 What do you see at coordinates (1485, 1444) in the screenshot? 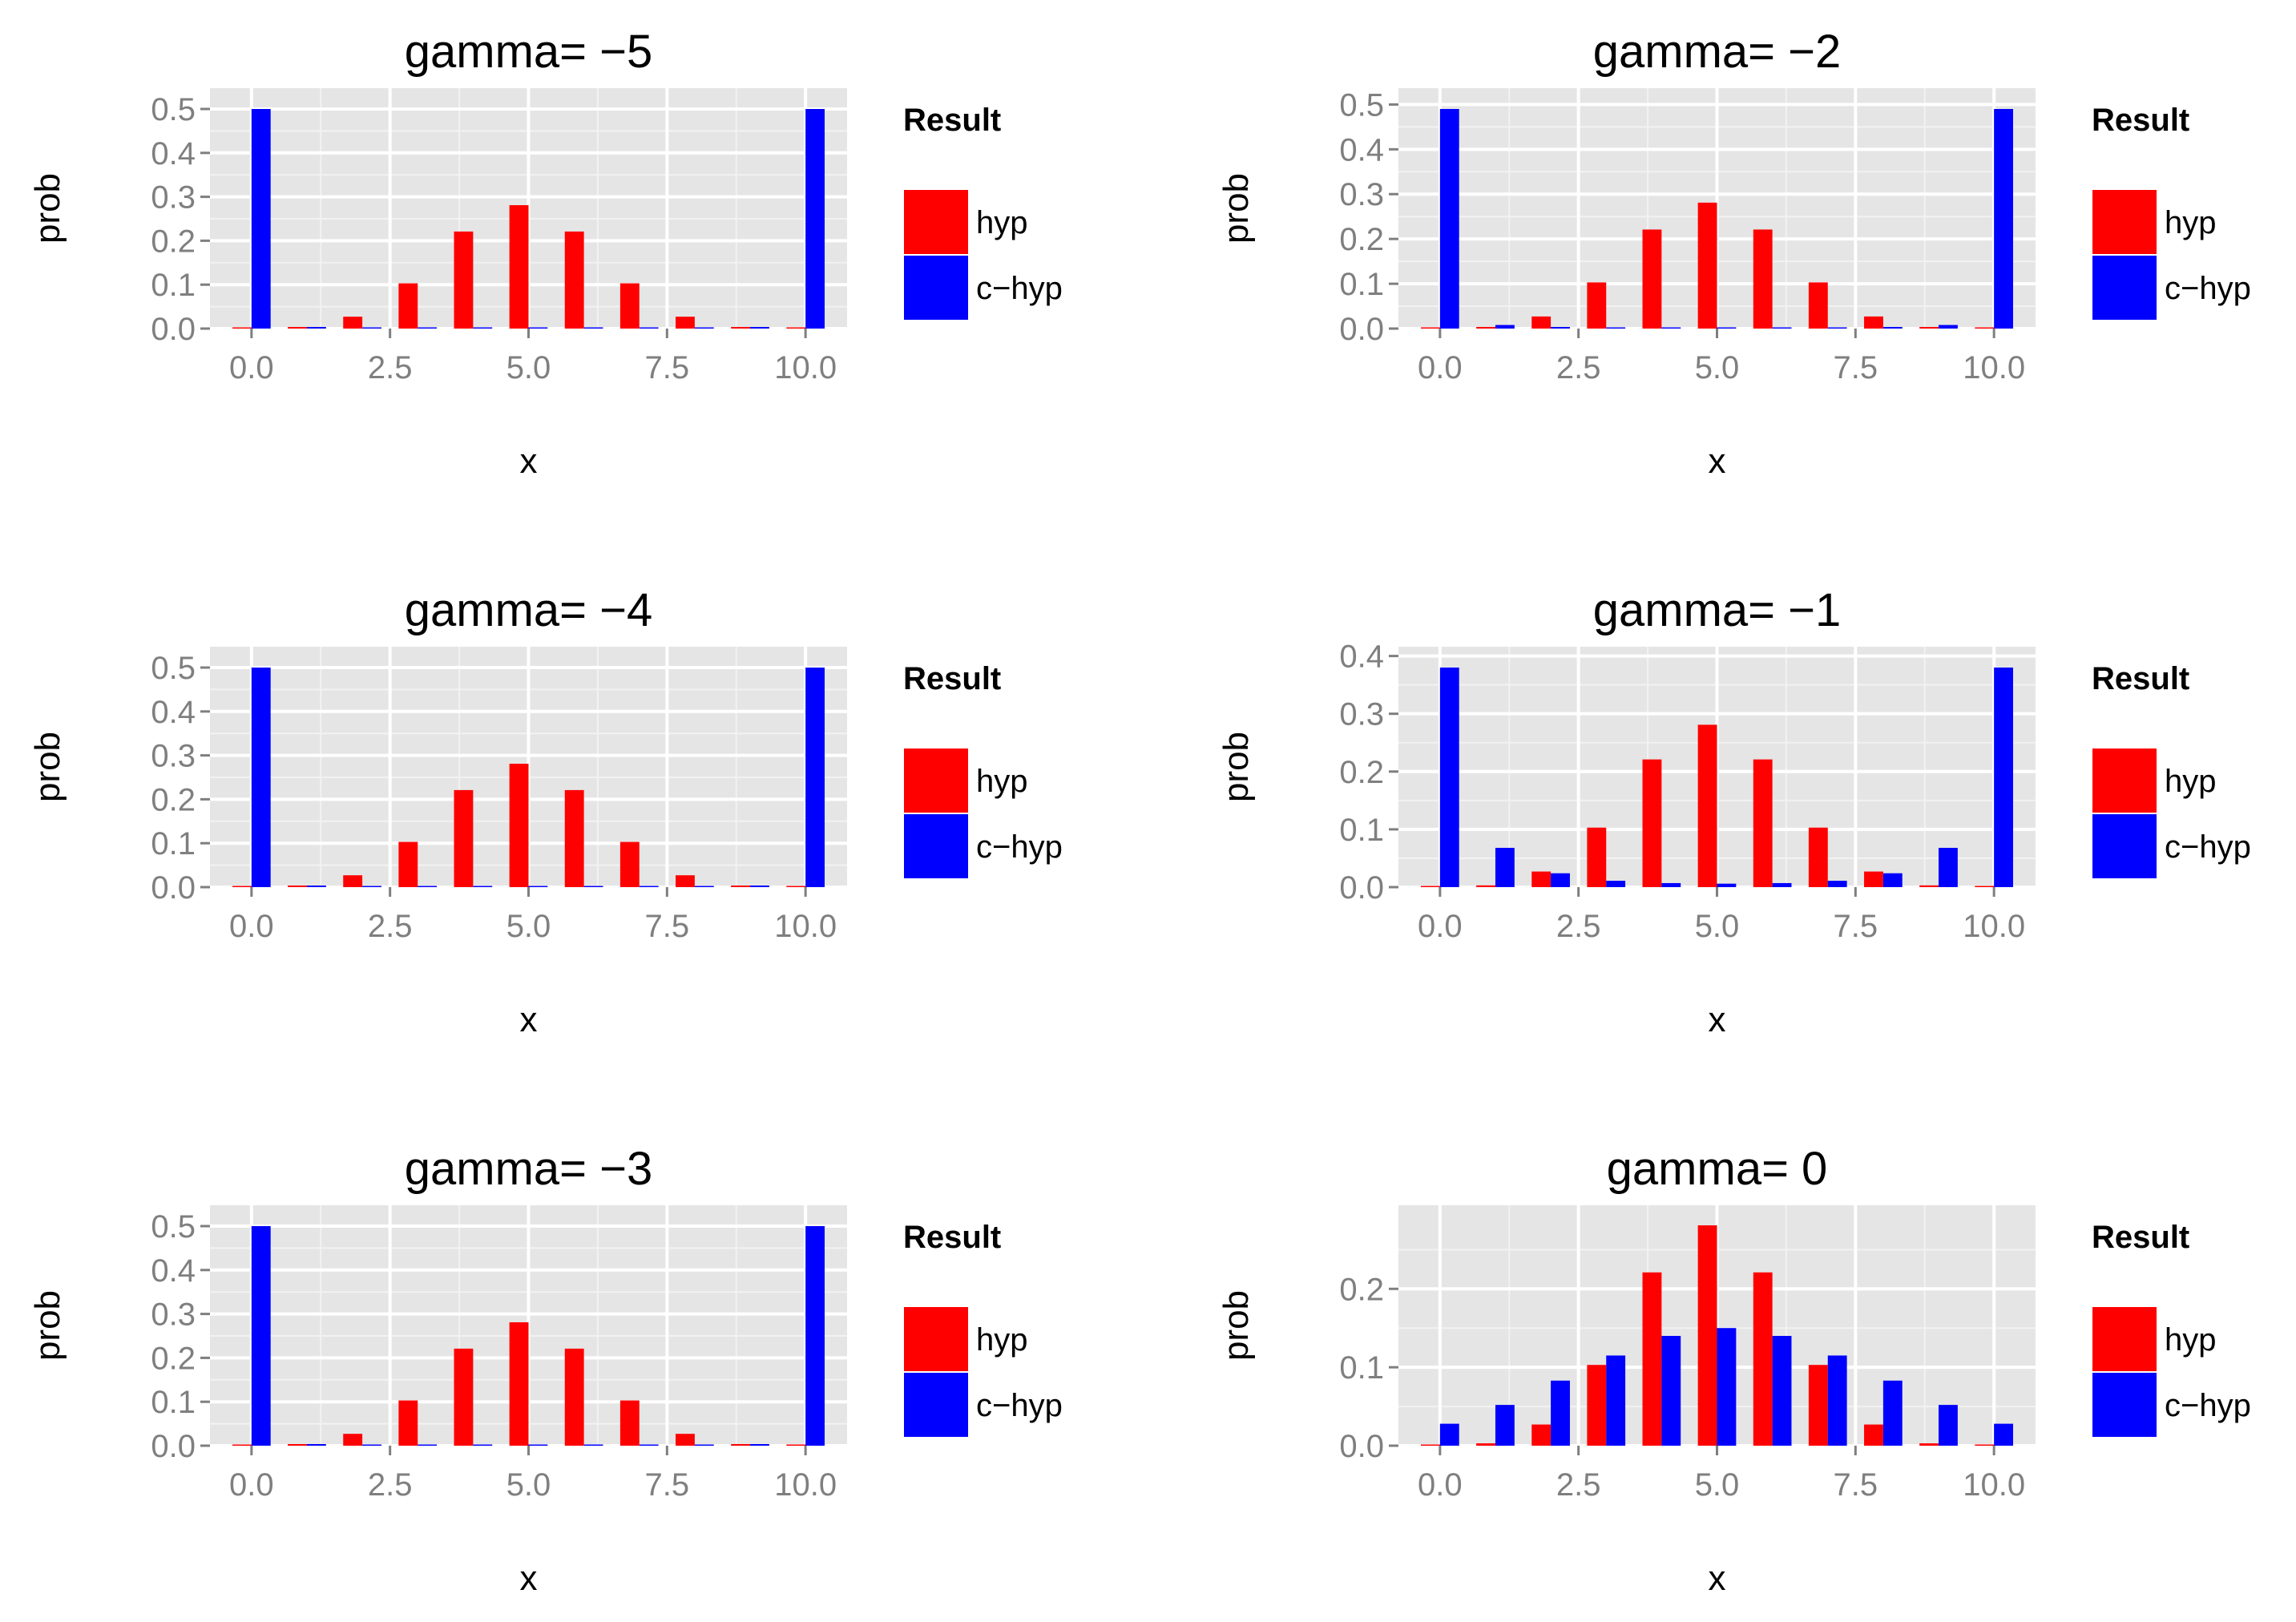
I see `bar-hyp-x1` at bounding box center [1485, 1444].